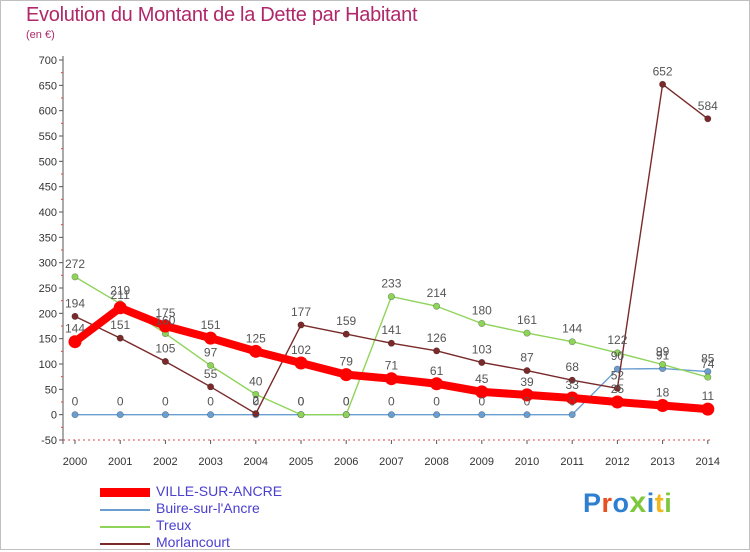  What do you see at coordinates (346, 321) in the screenshot?
I see `data-label: 159` at bounding box center [346, 321].